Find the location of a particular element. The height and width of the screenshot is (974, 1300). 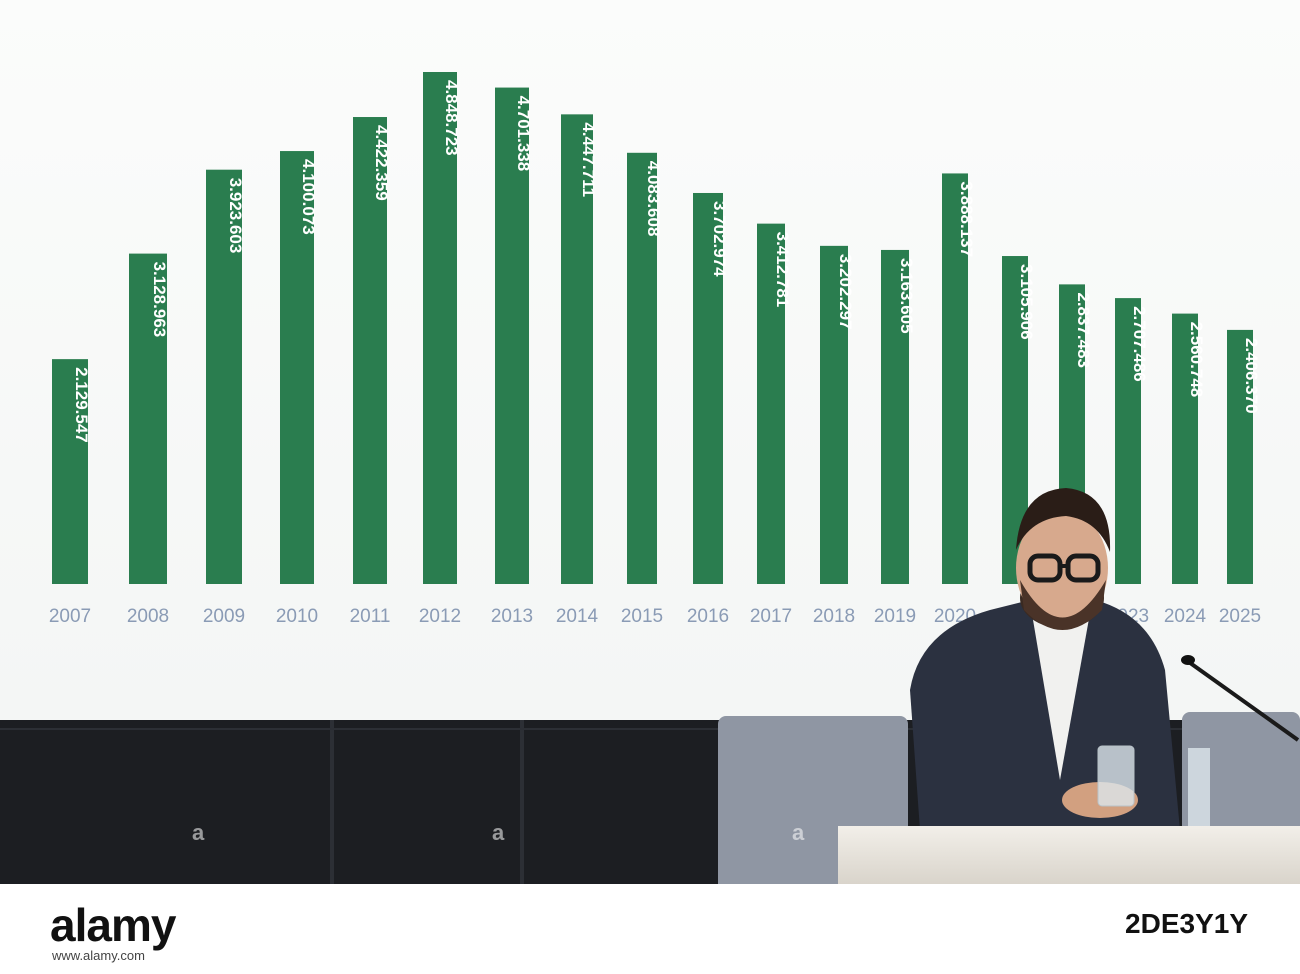

data-label-2020: 3.888.137 is located at coordinates (966, 219).